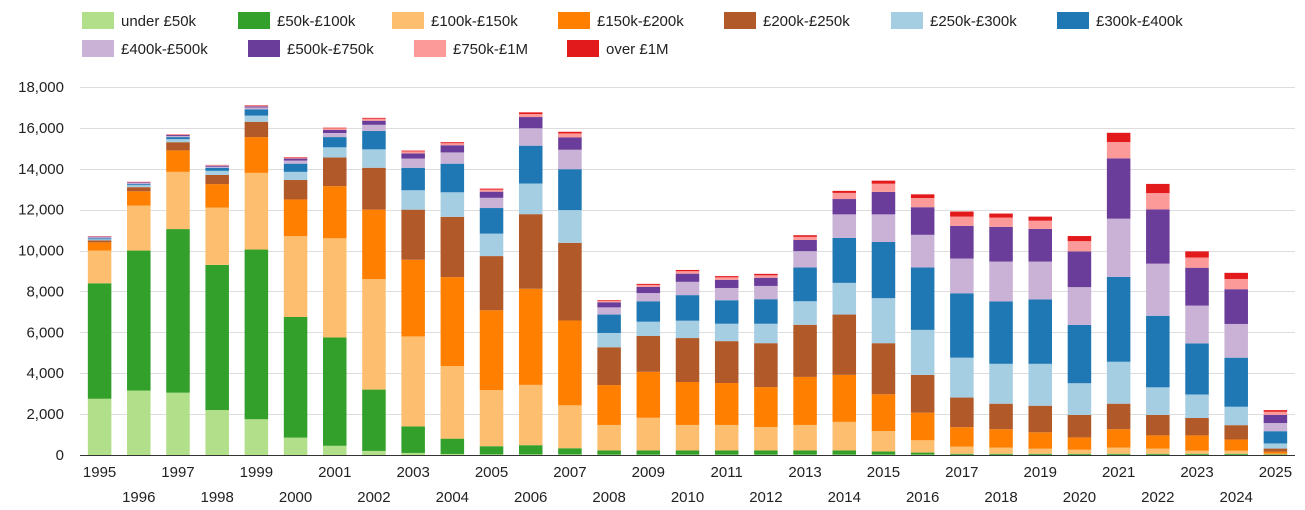  What do you see at coordinates (330, 49) in the screenshot?
I see `legend-label: £500k-£750k` at bounding box center [330, 49].